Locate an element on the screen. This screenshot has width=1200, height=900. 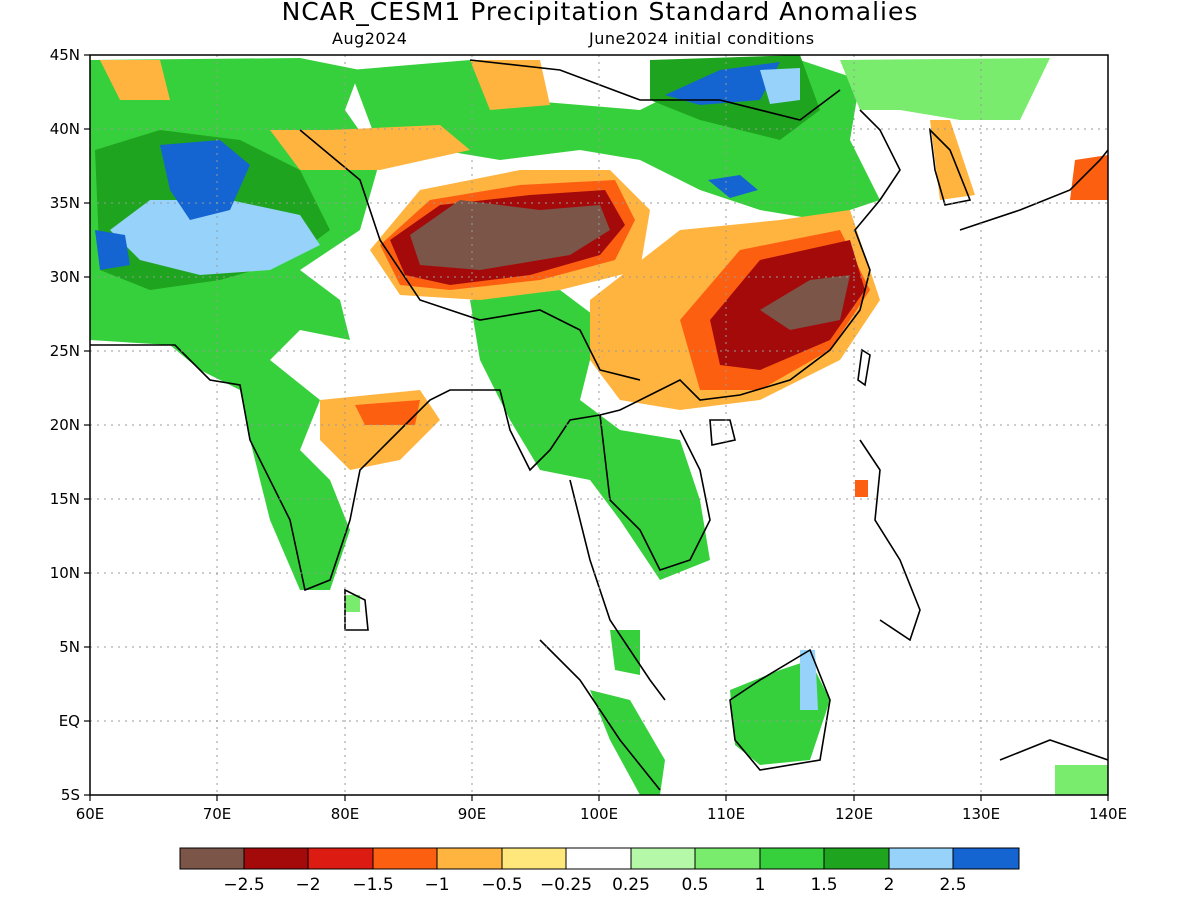
y-tick-label: 5N is located at coordinates (69, 647).